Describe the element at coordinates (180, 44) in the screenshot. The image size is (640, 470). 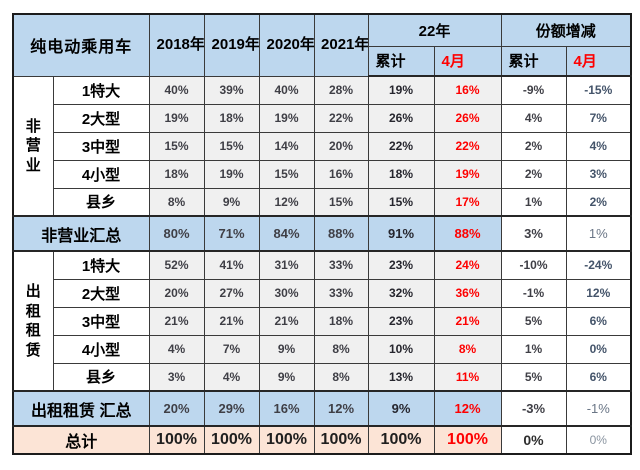
I see `year-label: 2018年` at that location.